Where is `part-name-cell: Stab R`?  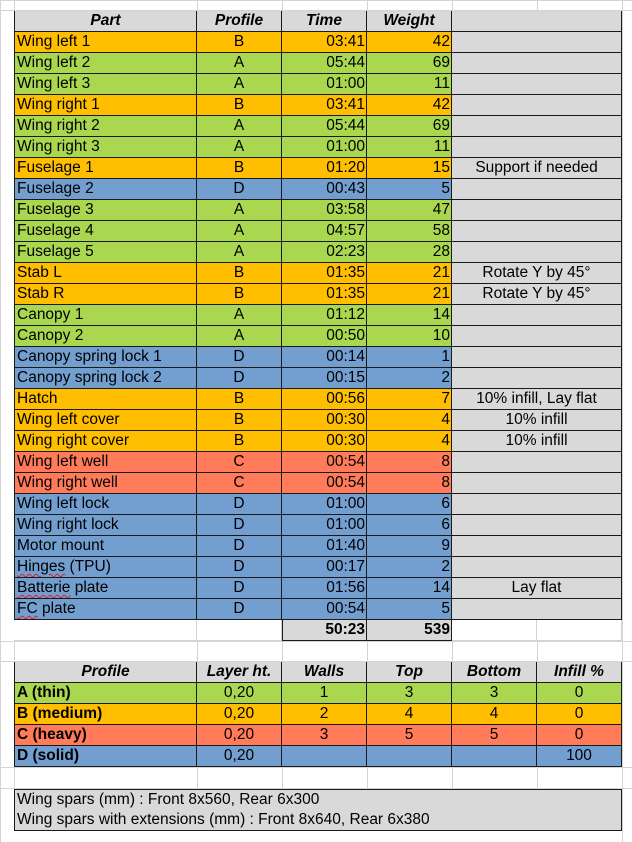
part-name-cell: Stab R is located at coordinates (105, 294).